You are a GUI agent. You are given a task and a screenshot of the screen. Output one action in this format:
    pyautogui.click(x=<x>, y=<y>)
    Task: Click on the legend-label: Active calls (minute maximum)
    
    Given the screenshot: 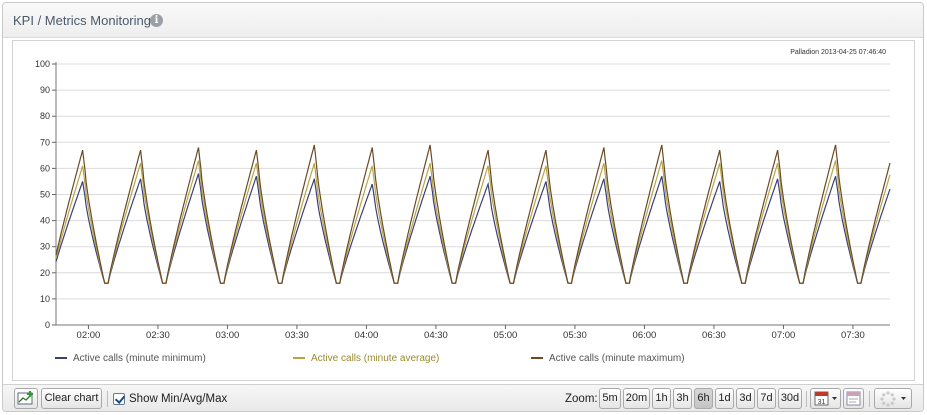 What is the action you would take?
    pyautogui.click(x=617, y=358)
    